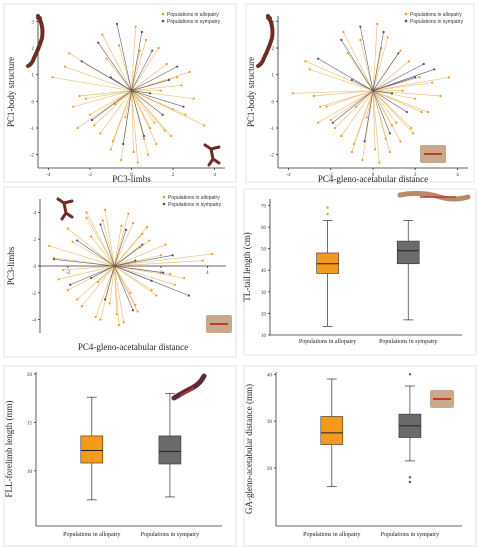 The width and height of the screenshot is (479, 550). I want to click on y-tick-label: 1, so click(273, 76).